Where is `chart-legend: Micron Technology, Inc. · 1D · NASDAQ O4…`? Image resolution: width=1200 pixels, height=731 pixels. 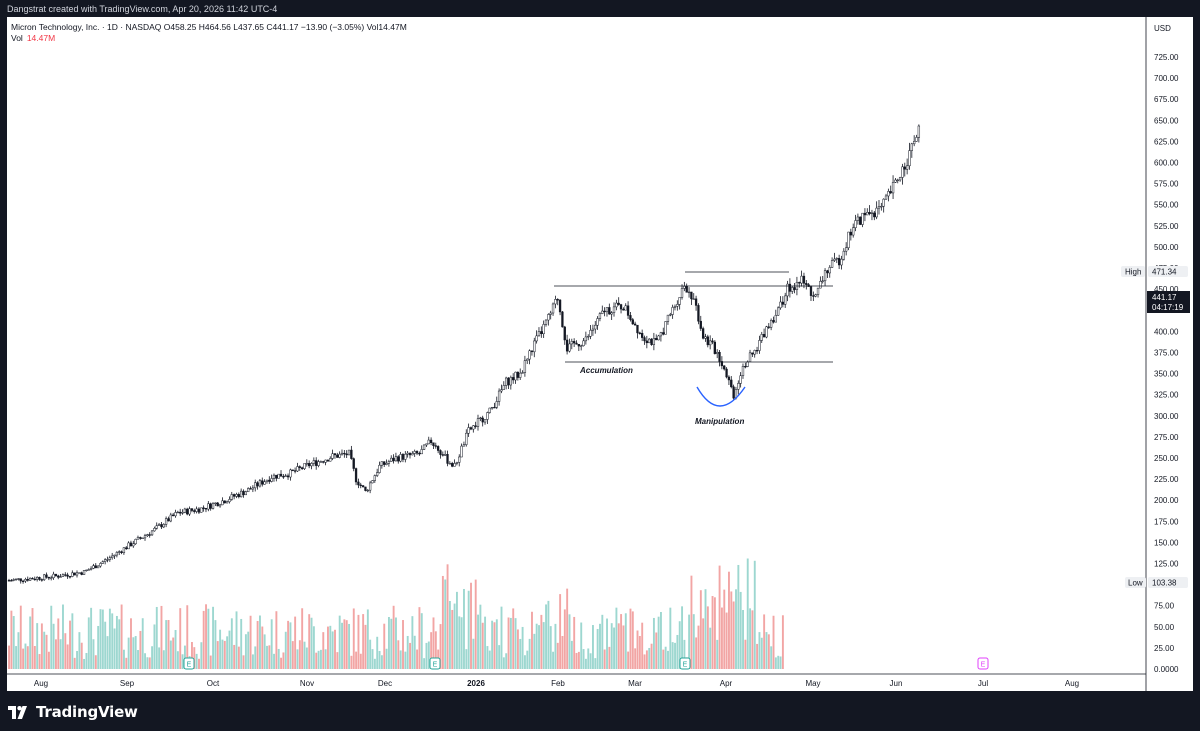
chart-legend: Micron Technology, Inc. · 1D · NASDAQ O4… is located at coordinates (209, 33).